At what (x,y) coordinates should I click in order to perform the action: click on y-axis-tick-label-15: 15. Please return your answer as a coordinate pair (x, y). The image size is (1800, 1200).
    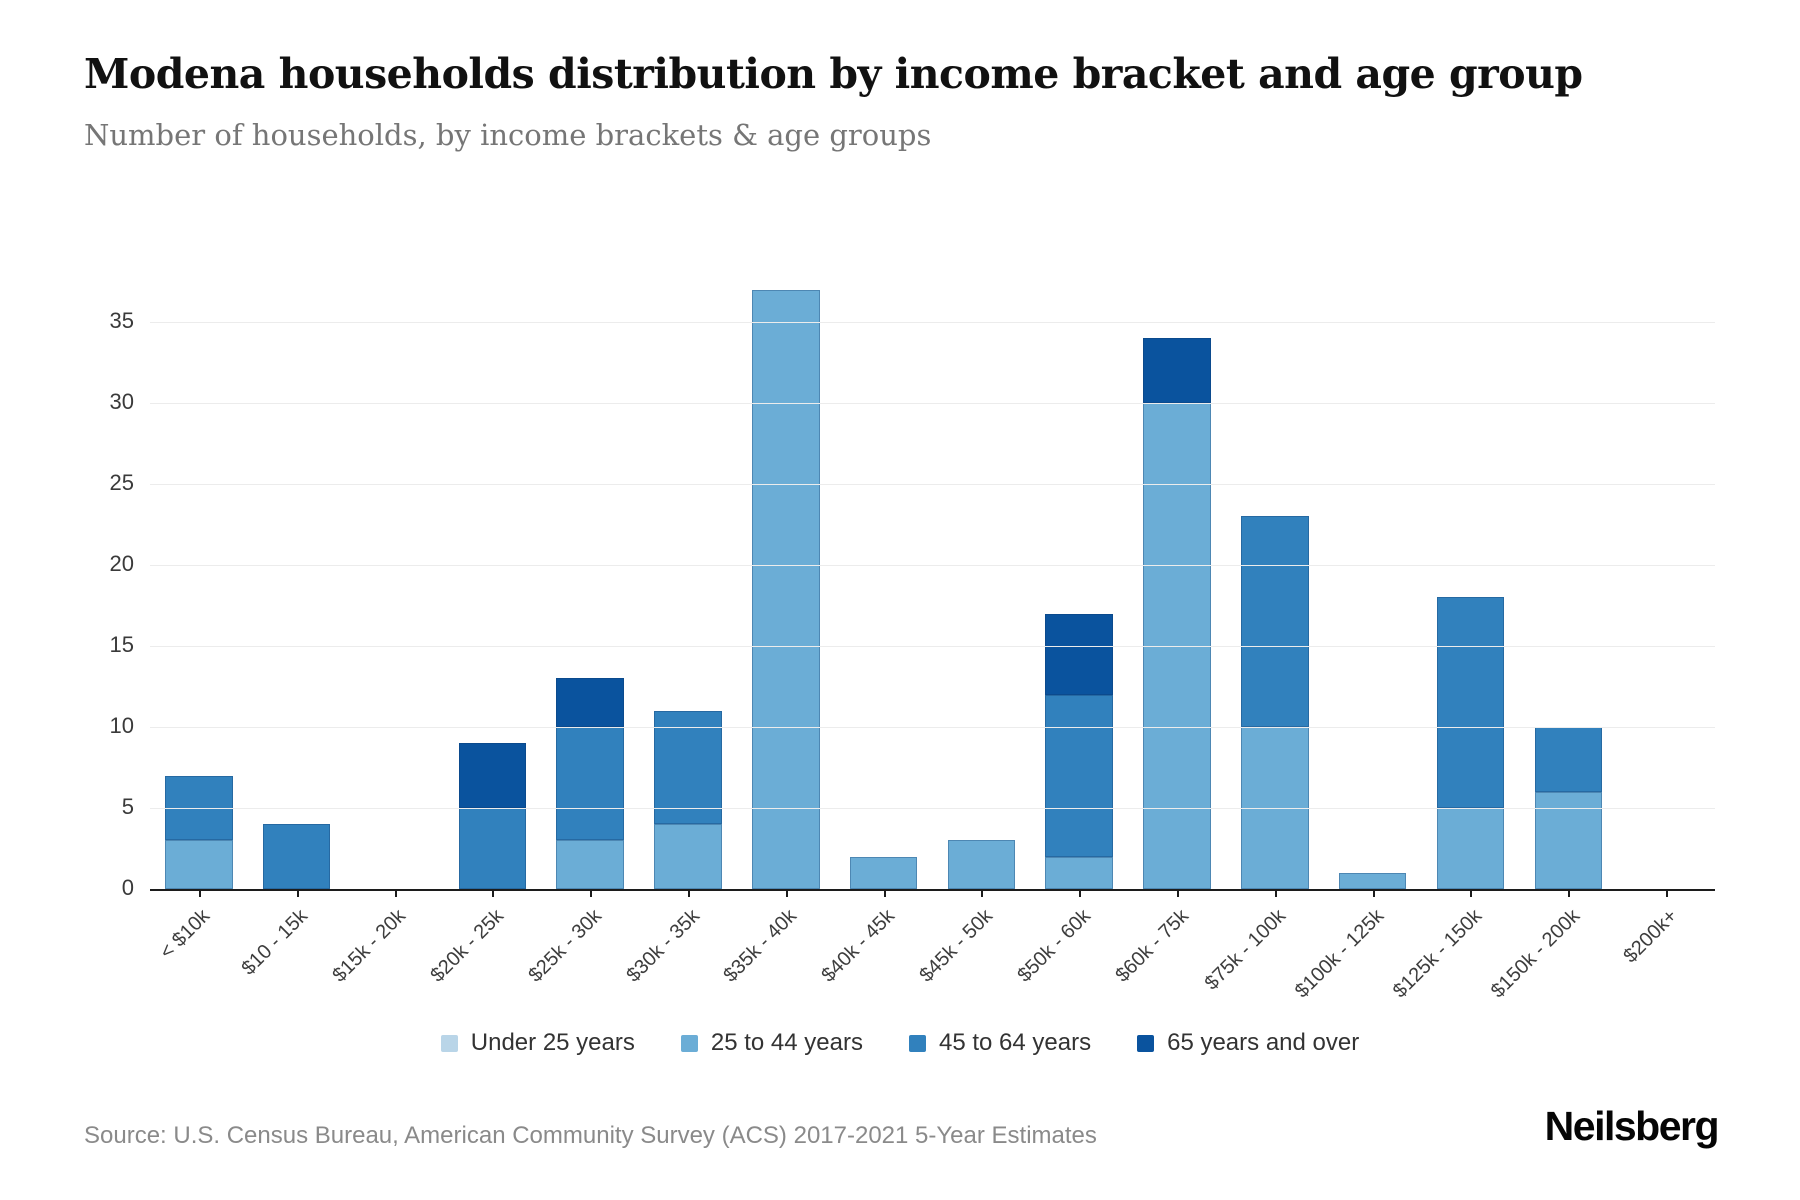
    Looking at the image, I should click on (121, 644).